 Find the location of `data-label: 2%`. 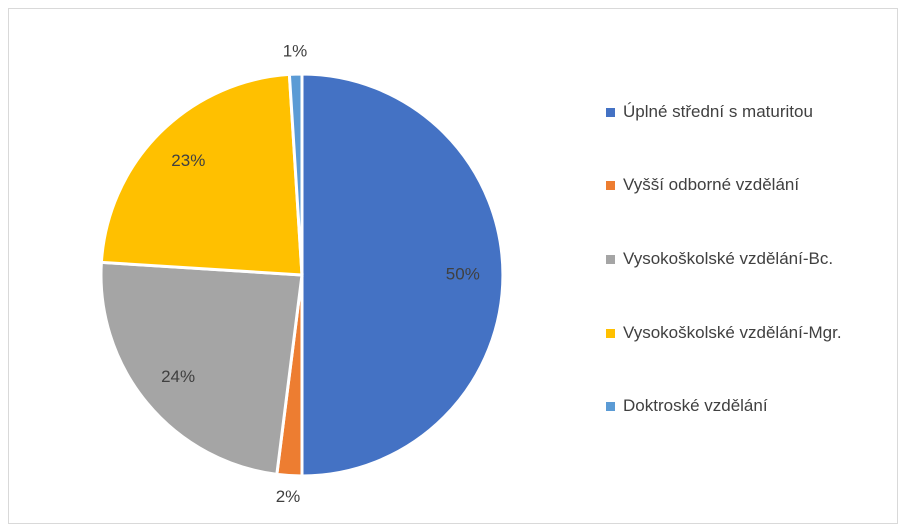

data-label: 2% is located at coordinates (288, 496).